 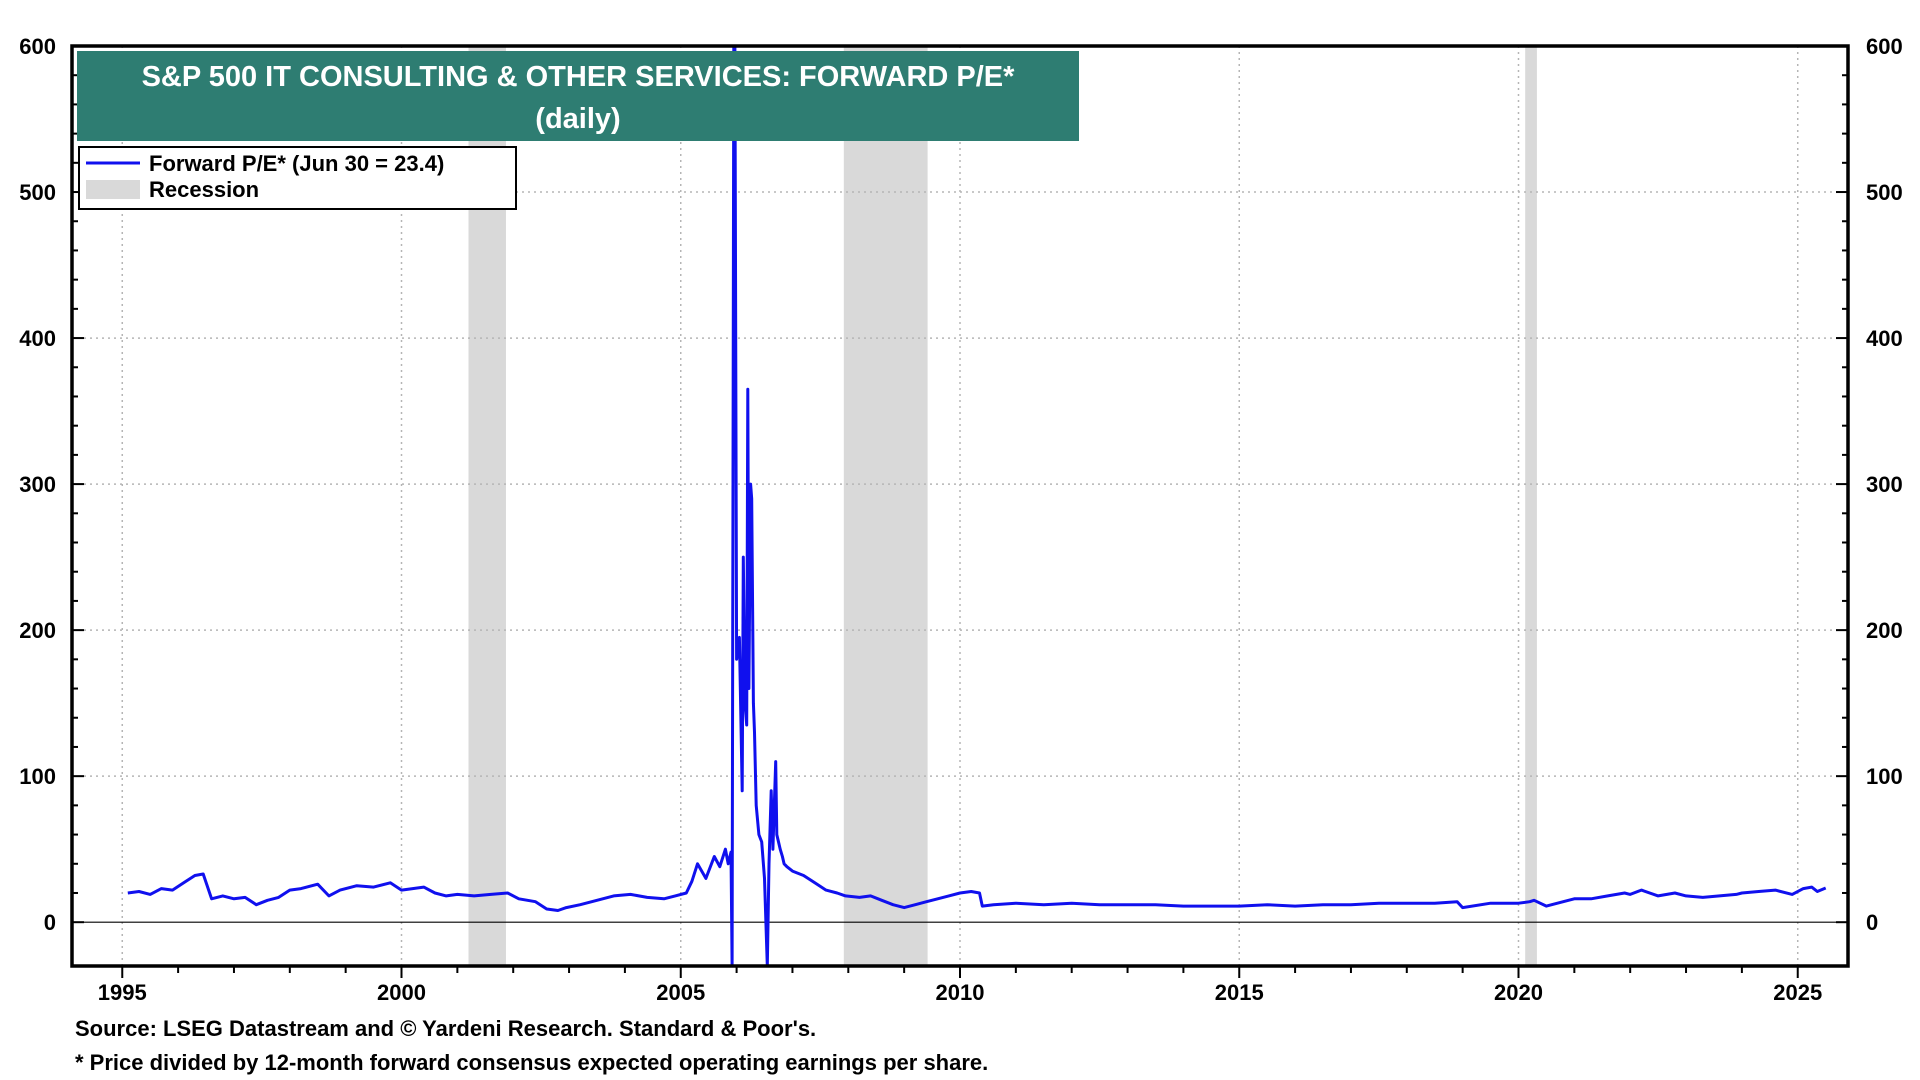 What do you see at coordinates (204, 189) in the screenshot?
I see `legend-item-recession: Recession` at bounding box center [204, 189].